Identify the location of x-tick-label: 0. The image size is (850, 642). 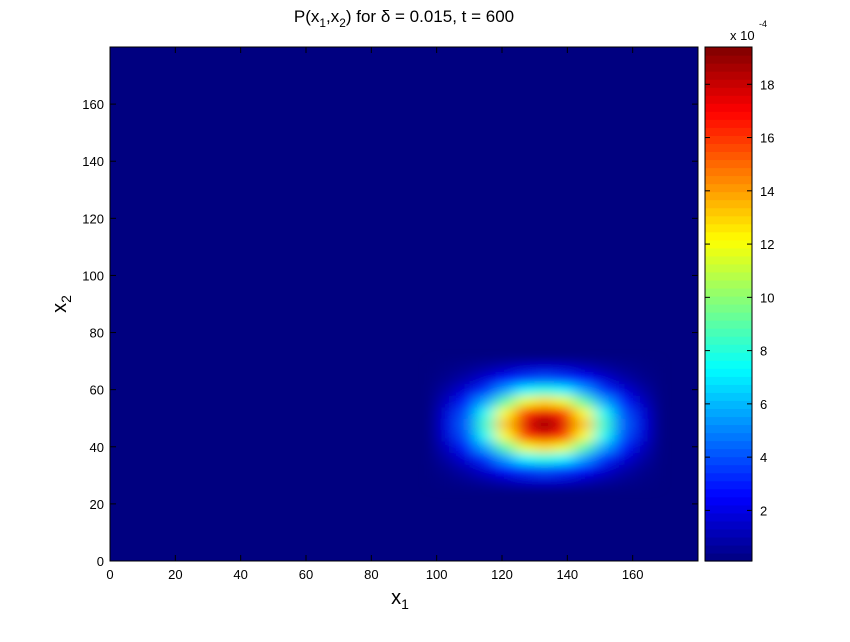
(109, 574).